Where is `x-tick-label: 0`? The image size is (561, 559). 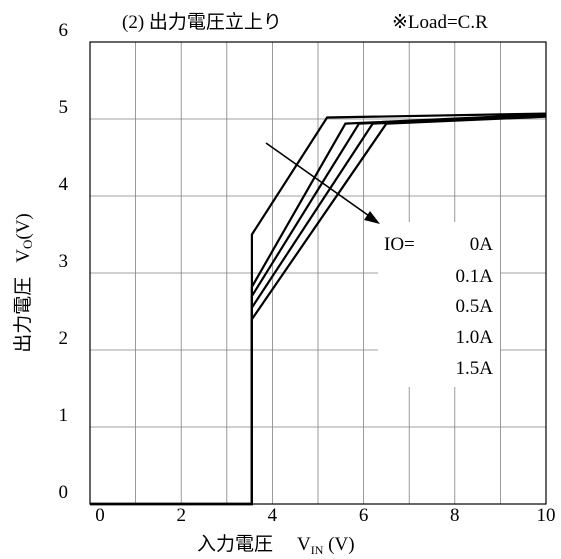 x-tick-label: 0 is located at coordinates (100, 515).